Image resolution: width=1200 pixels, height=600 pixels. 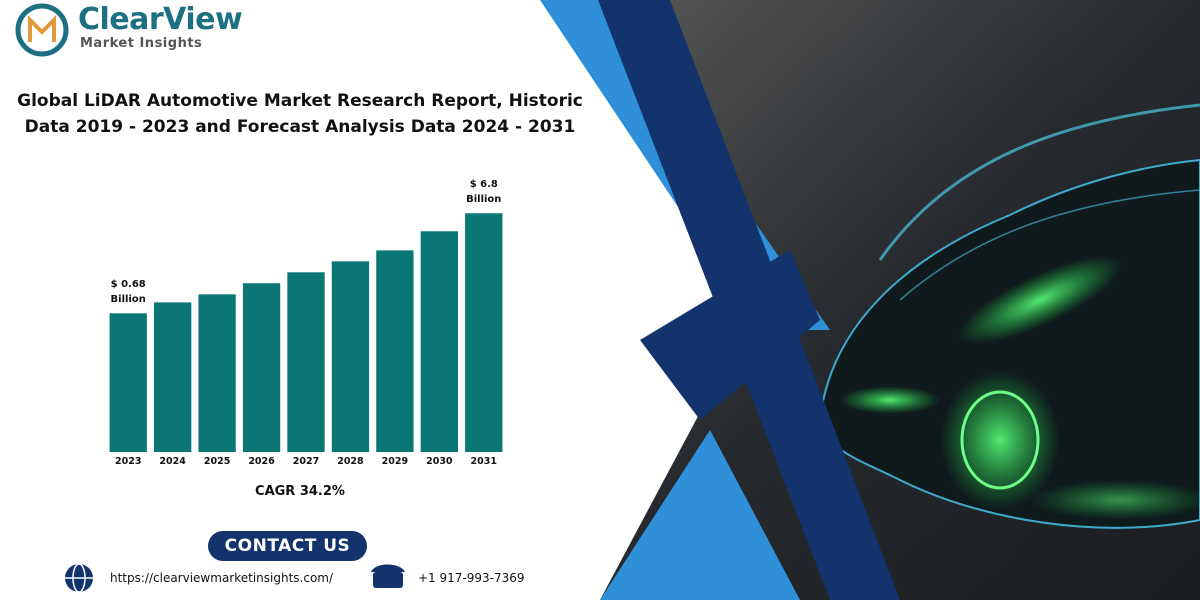 What do you see at coordinates (128, 461) in the screenshot?
I see `x-tick-label: 2023` at bounding box center [128, 461].